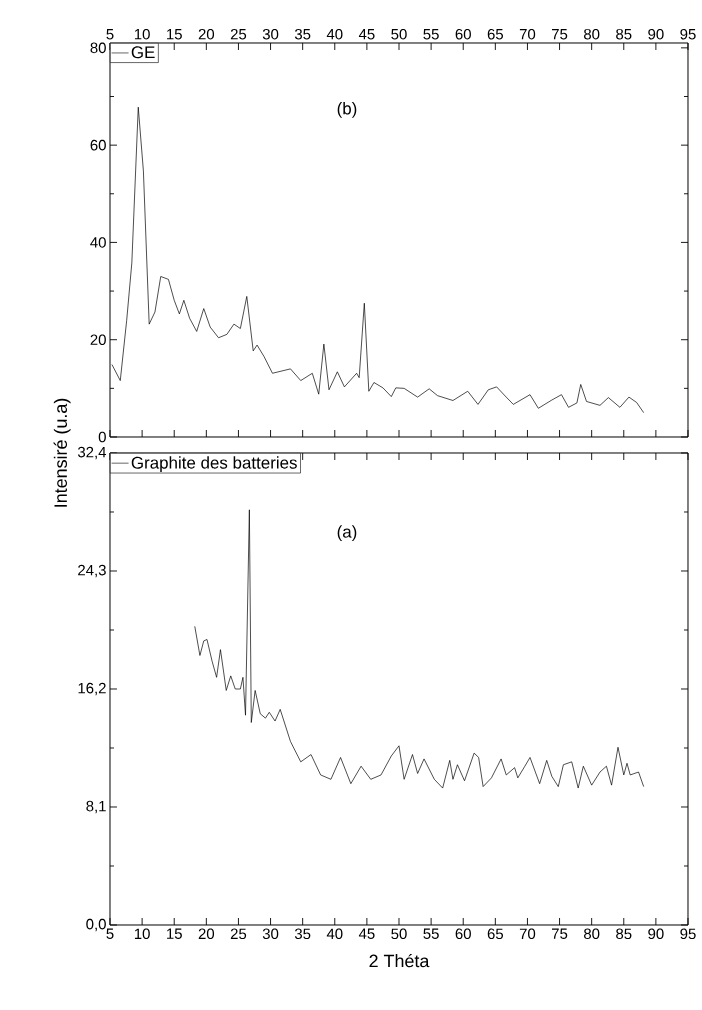  I want to click on y-tick-label: 40, so click(98, 242).